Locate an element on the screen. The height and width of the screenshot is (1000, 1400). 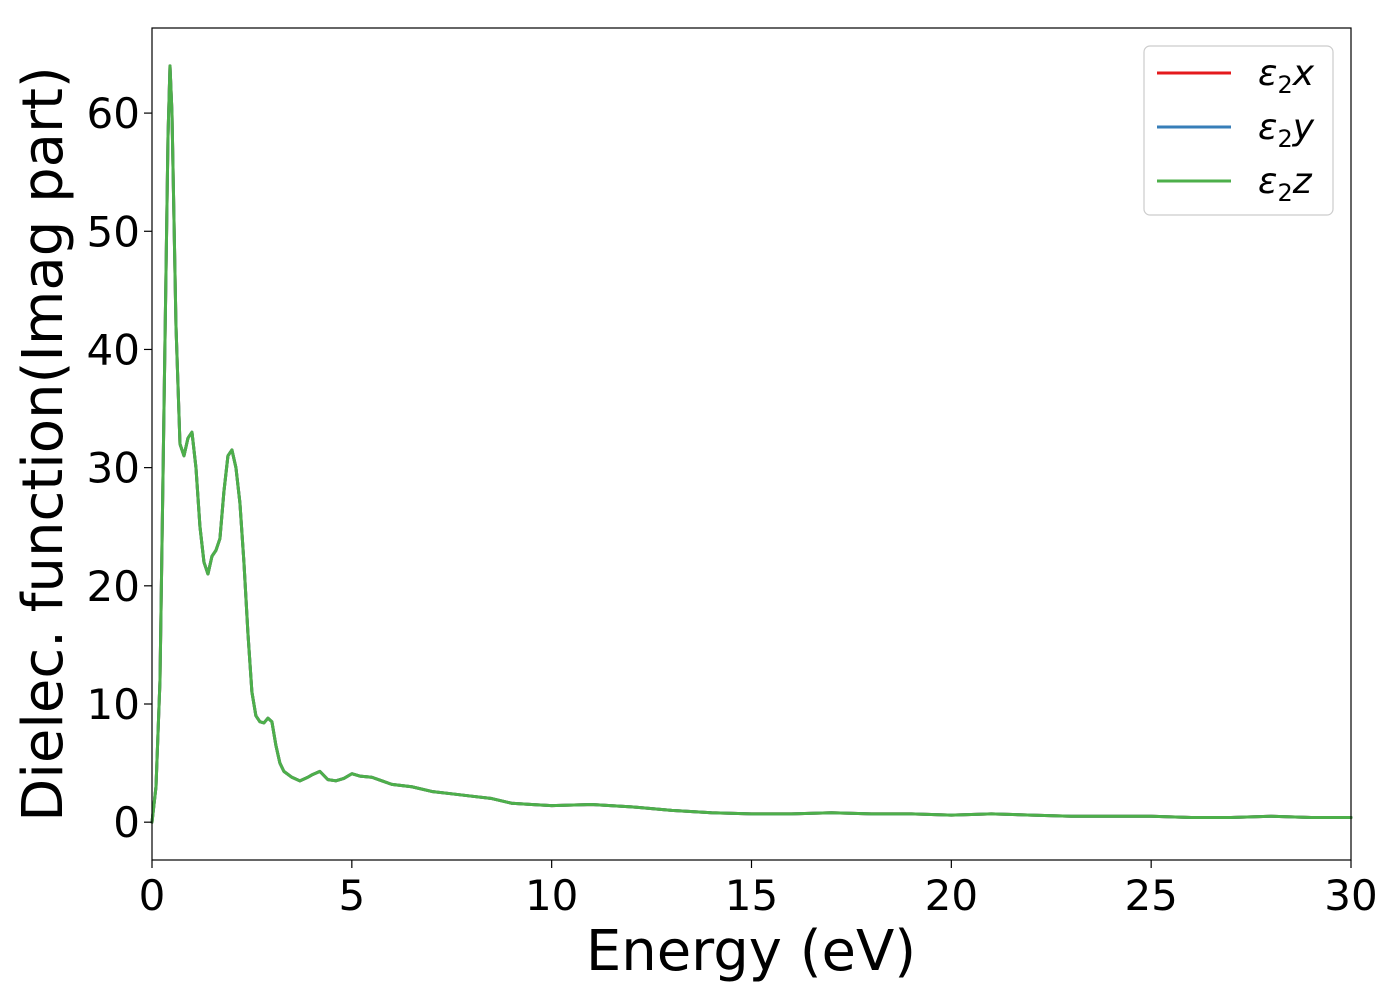
y-tick-label: 10 is located at coordinates (113, 704).